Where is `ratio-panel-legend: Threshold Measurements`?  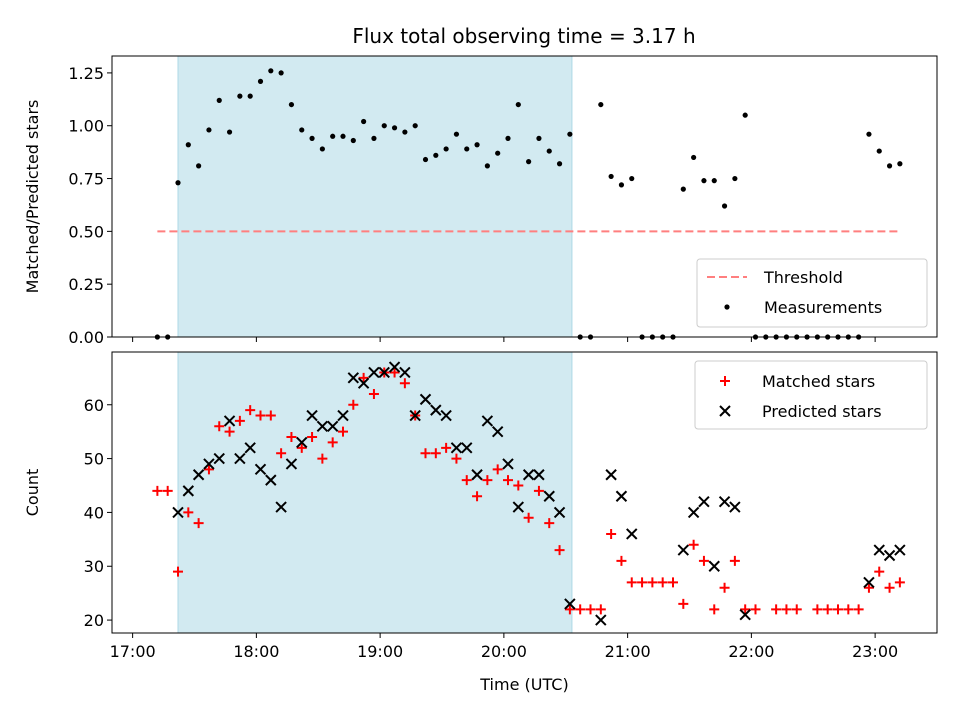 ratio-panel-legend: Threshold Measurements is located at coordinates (812, 293).